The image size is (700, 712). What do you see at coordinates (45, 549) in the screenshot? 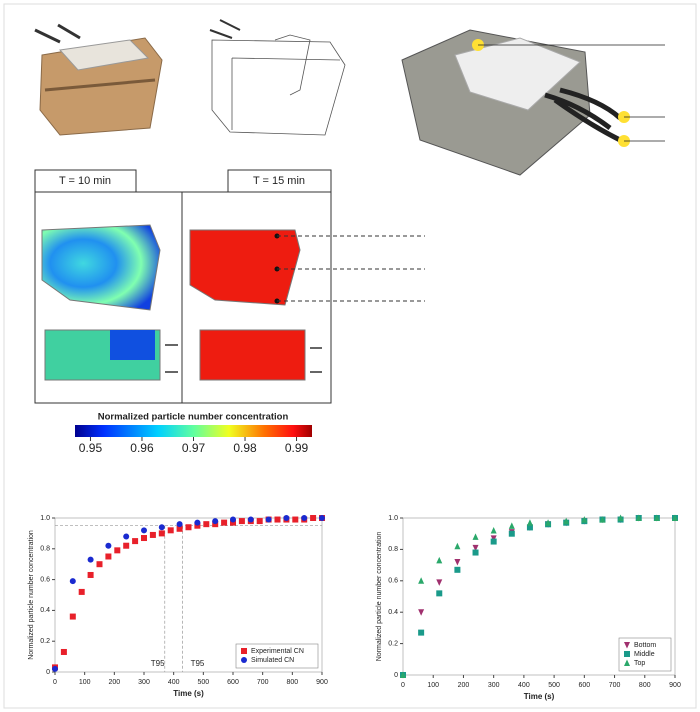
I see `y-tick-label: 0.8` at bounding box center [45, 549].